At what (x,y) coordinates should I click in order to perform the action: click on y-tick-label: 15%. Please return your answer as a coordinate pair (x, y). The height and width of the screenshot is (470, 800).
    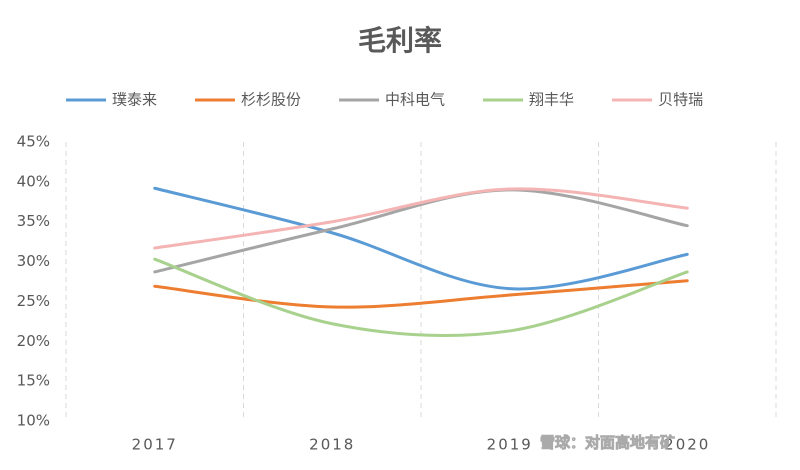
    Looking at the image, I should click on (33, 381).